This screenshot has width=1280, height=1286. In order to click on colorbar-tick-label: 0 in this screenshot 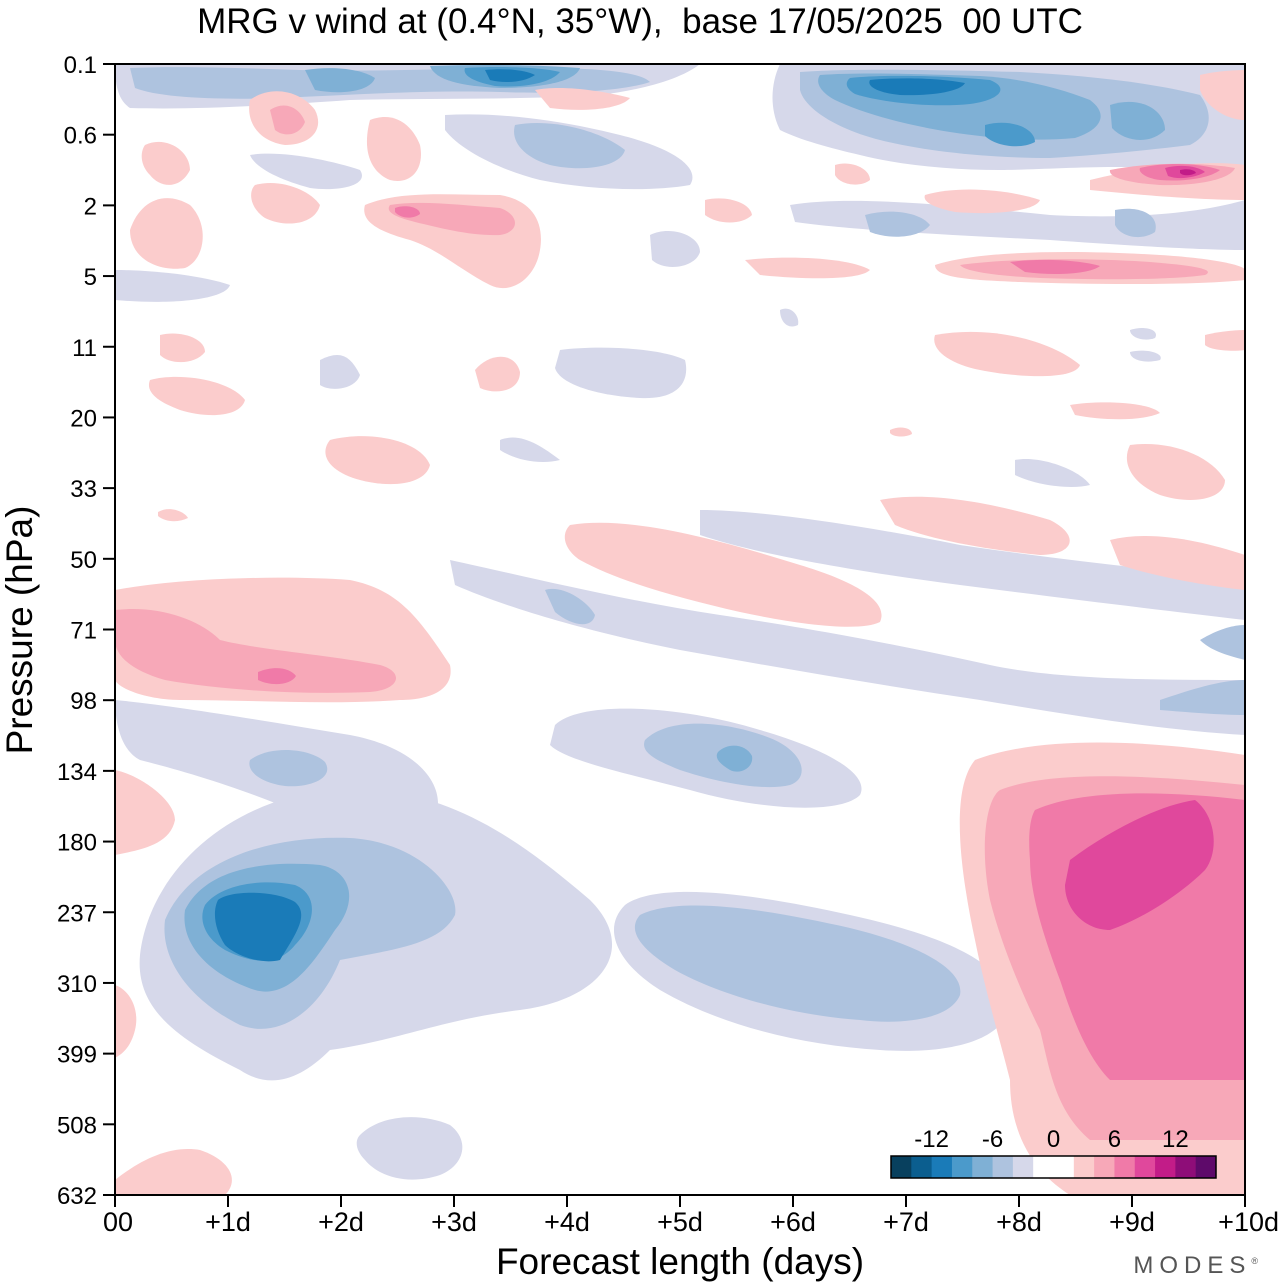, I will do `click(1053, 1139)`.